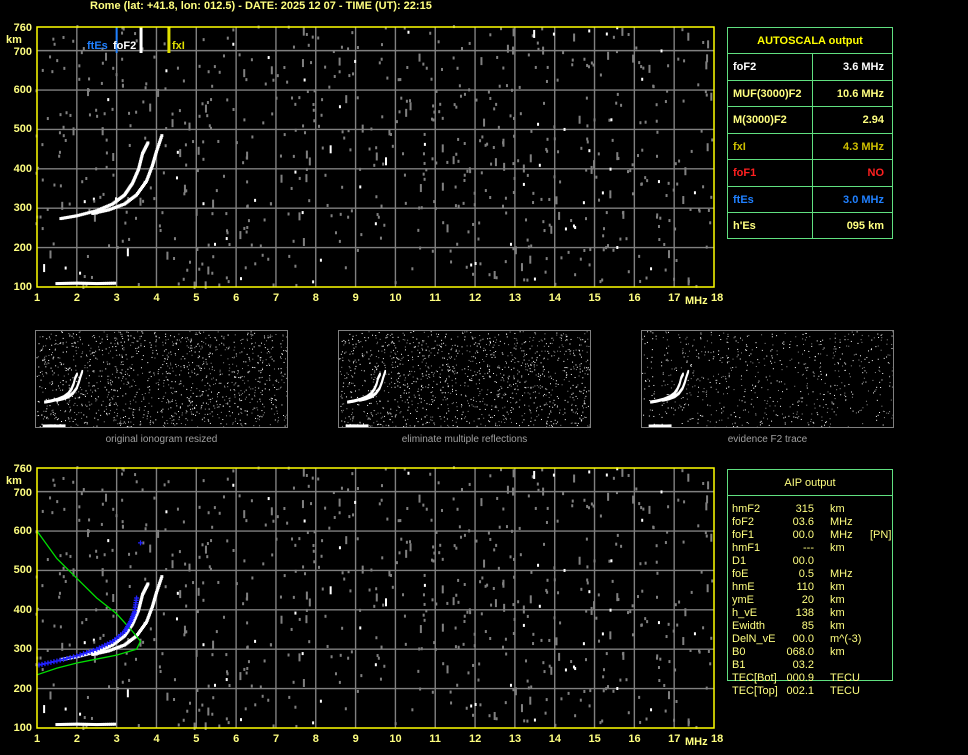 The image size is (968, 755). Describe the element at coordinates (22, 208) in the screenshot. I see `y-tick-label: 300` at that location.